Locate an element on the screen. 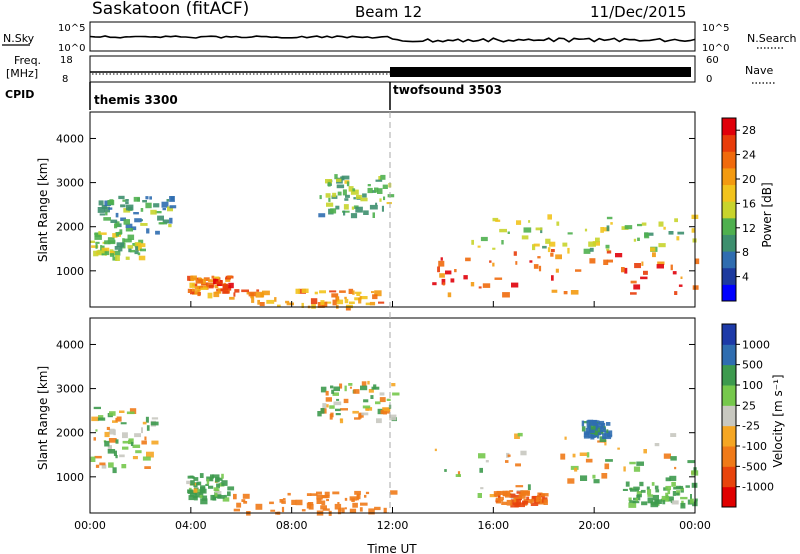 This screenshot has height=554, width=800. x-tick-label: 08:00 is located at coordinates (292, 525).